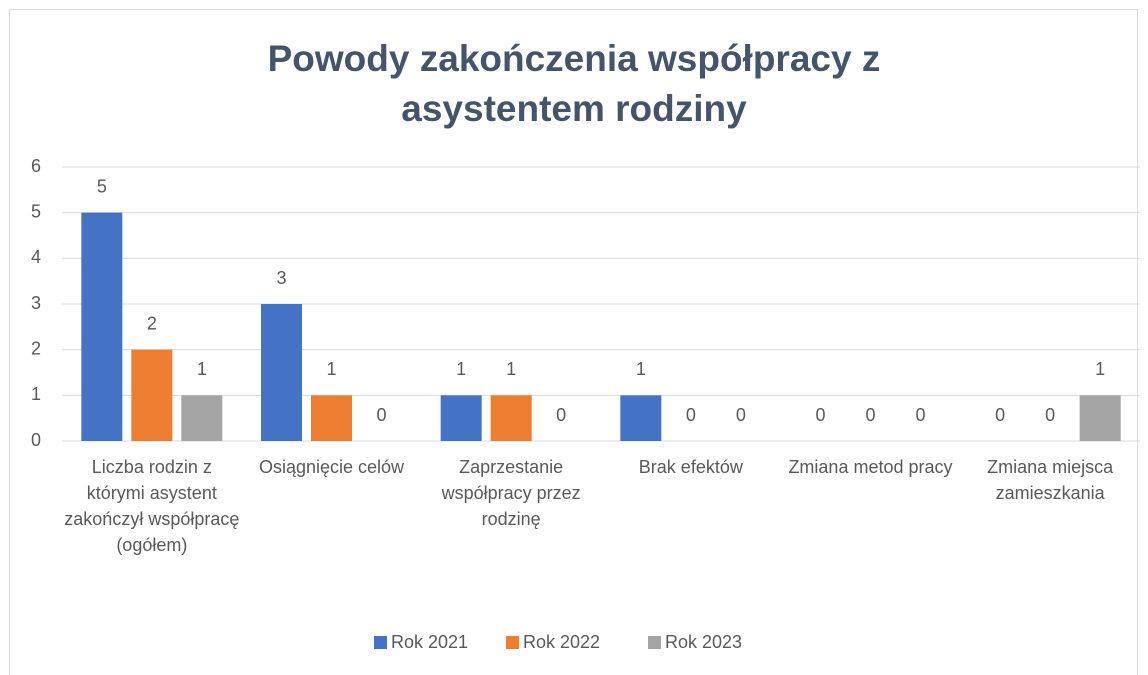 Image resolution: width=1148 pixels, height=675 pixels. I want to click on x-tick-label: Osiągnięcie celów, so click(331, 467).